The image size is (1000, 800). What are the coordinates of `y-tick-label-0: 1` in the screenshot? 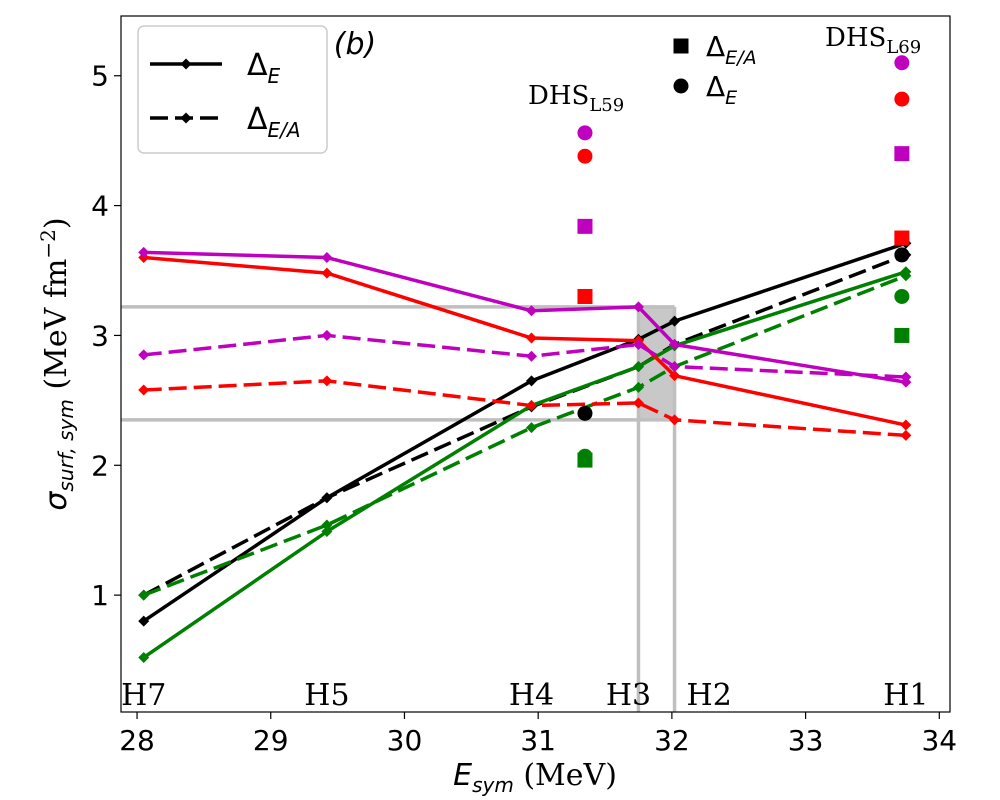 It's located at (100, 595).